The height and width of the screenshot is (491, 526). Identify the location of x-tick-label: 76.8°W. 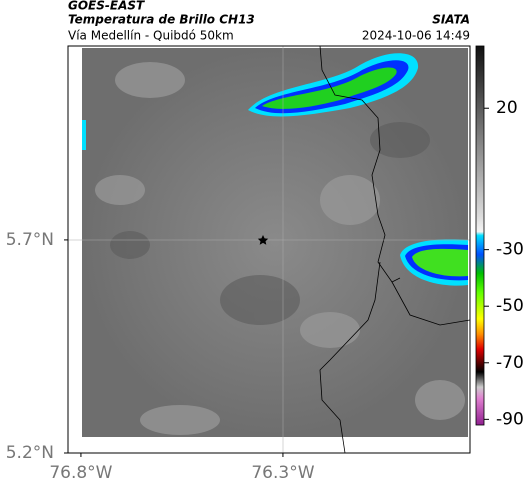
(80, 473).